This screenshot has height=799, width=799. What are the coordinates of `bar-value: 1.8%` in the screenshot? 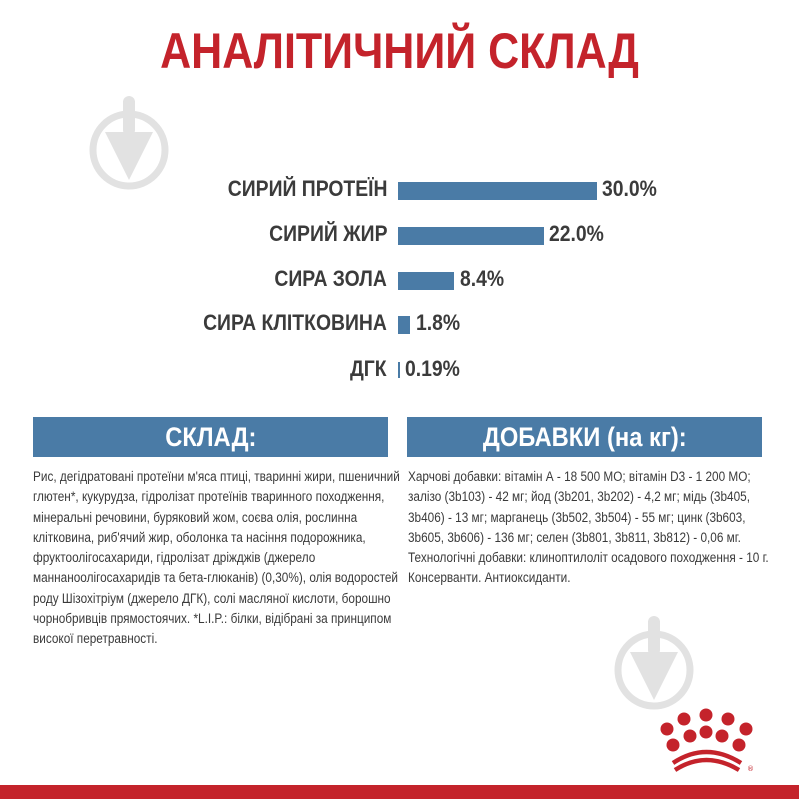 It's located at (438, 322).